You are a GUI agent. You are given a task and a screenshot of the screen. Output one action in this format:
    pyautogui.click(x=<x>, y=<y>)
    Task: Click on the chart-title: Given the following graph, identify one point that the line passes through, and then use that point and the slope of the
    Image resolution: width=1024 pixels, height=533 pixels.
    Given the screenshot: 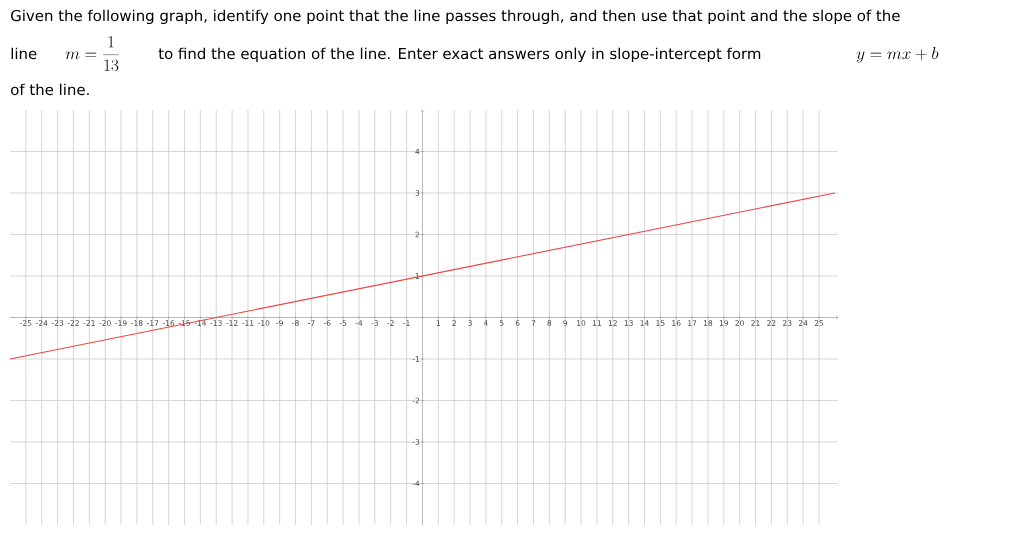 What is the action you would take?
    pyautogui.click(x=455, y=17)
    